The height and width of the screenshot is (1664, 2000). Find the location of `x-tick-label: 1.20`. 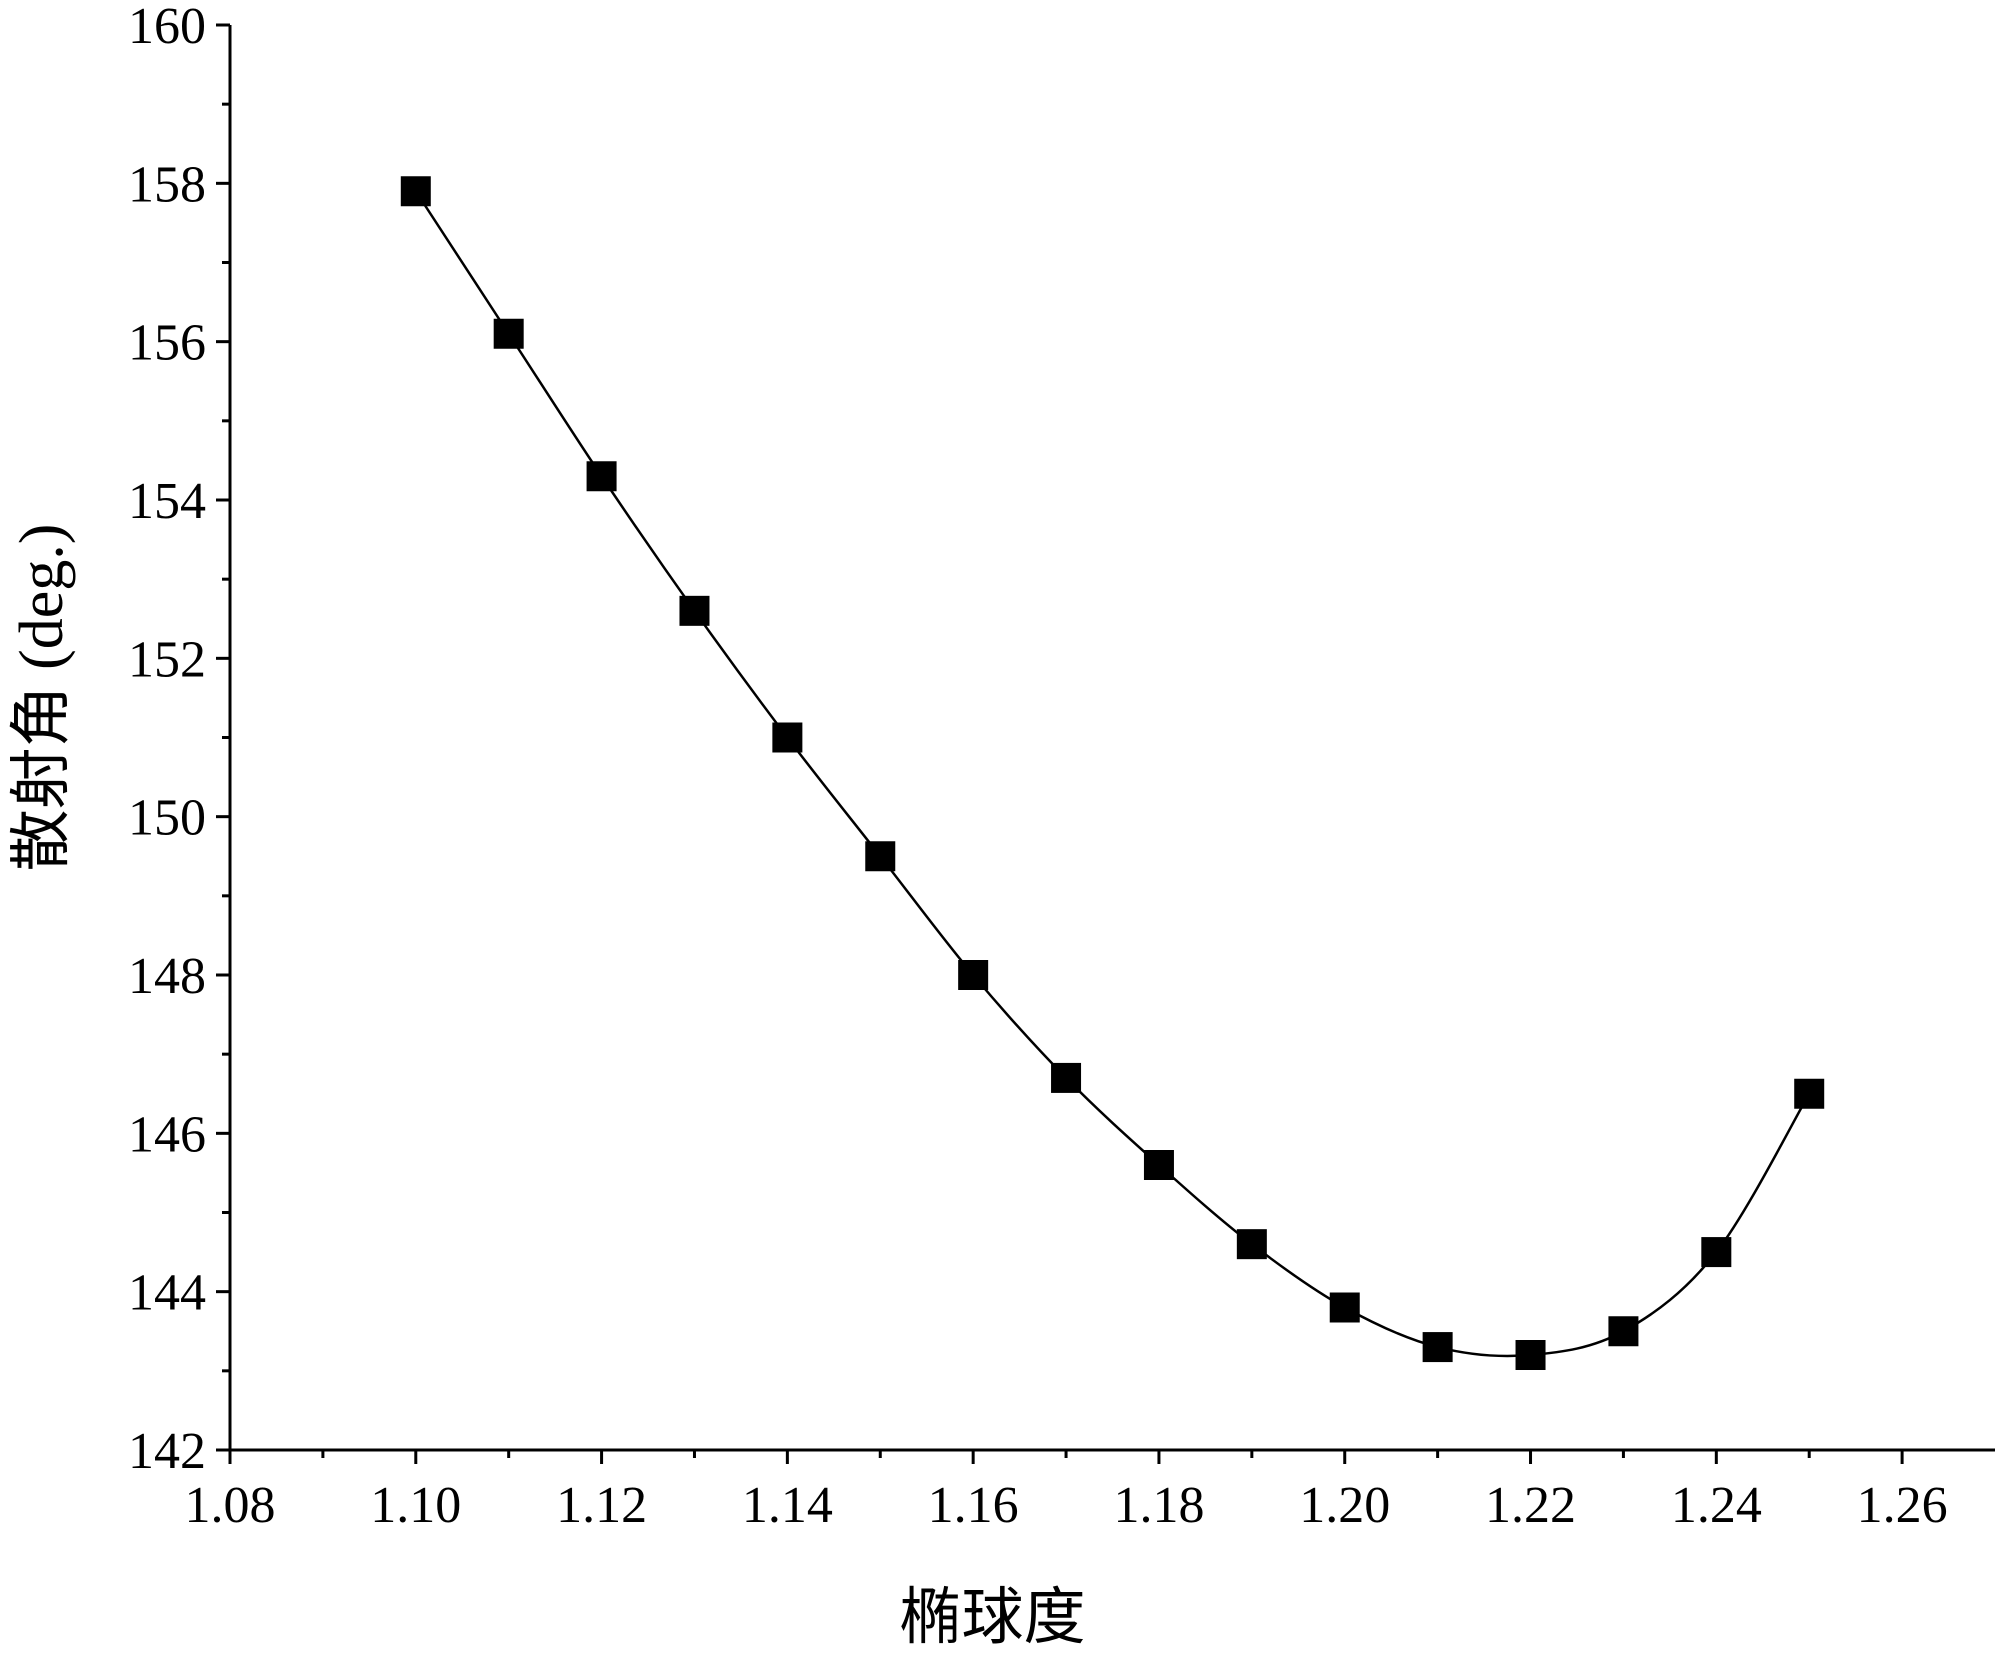

x-tick-label: 1.20 is located at coordinates (1344, 1505).